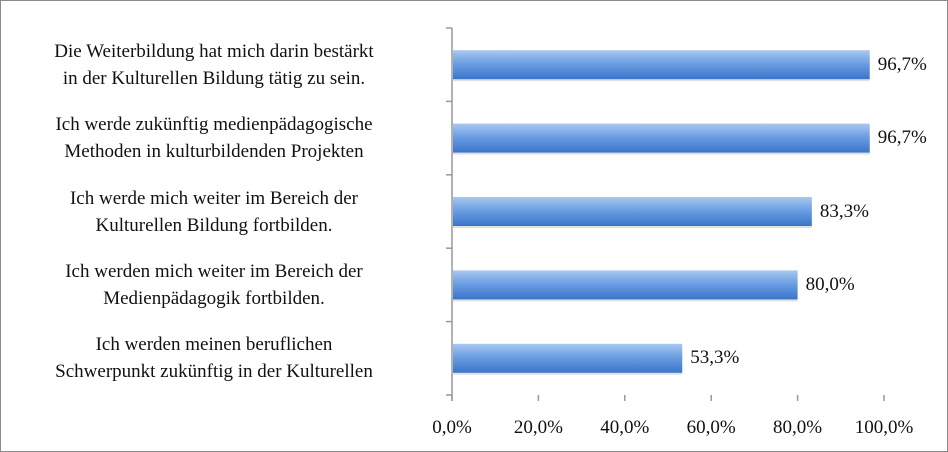 The height and width of the screenshot is (452, 948). What do you see at coordinates (214, 152) in the screenshot?
I see `category-label-line: Methoden in kulturbildenden Projekten` at bounding box center [214, 152].